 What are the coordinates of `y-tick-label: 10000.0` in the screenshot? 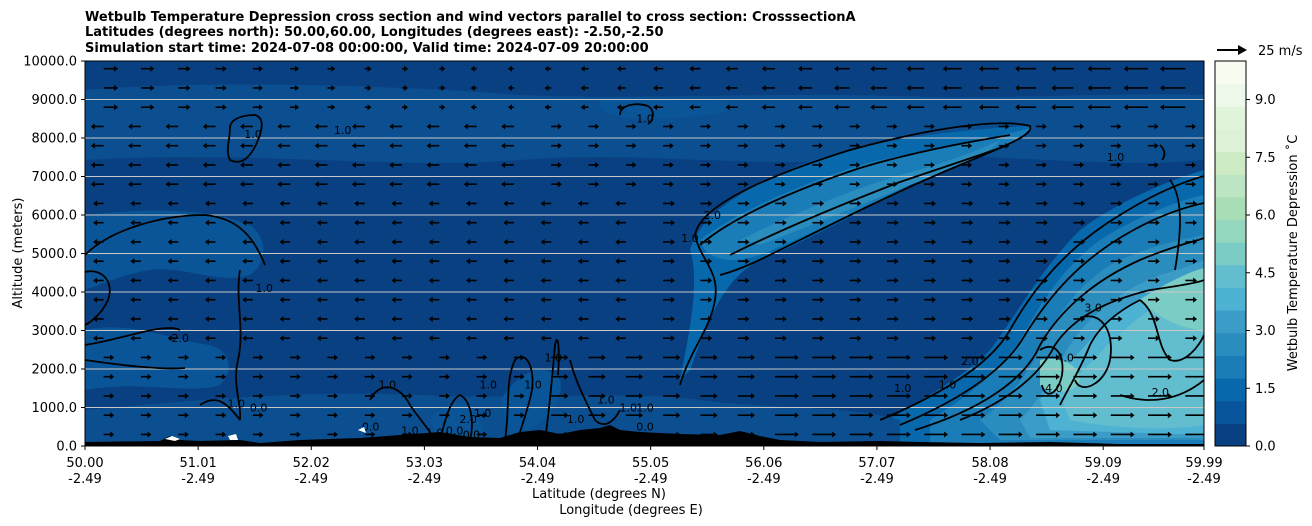 It's located at (50, 62).